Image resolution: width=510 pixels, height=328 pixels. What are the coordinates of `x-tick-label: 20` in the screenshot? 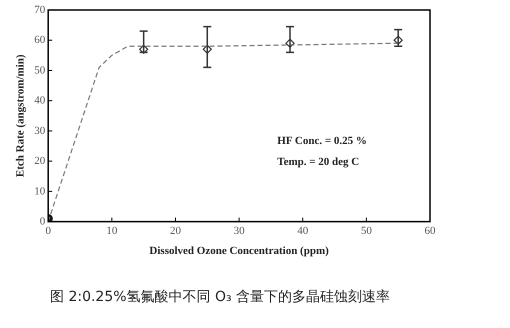 It's located at (176, 231).